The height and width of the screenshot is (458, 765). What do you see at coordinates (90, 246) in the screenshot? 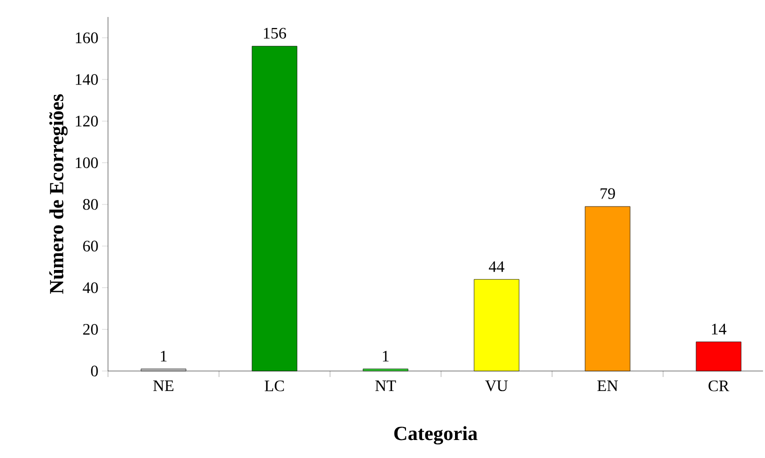
I see `y-tick-label: 60` at bounding box center [90, 246].